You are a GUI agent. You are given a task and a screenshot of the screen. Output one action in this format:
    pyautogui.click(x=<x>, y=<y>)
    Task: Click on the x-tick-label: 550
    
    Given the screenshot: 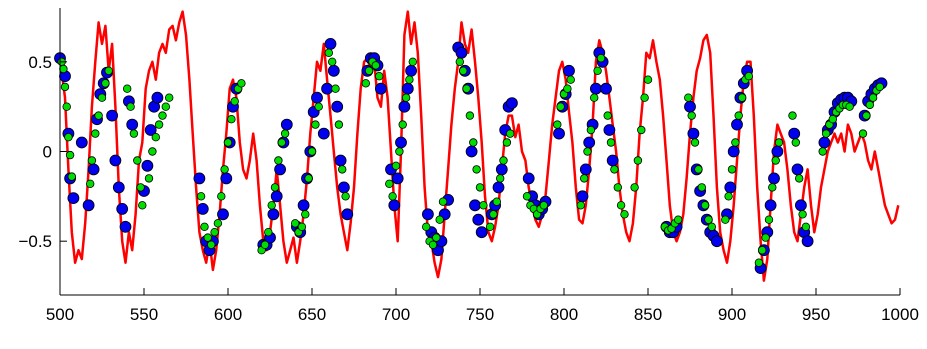 What is the action you would take?
    pyautogui.click(x=144, y=314)
    